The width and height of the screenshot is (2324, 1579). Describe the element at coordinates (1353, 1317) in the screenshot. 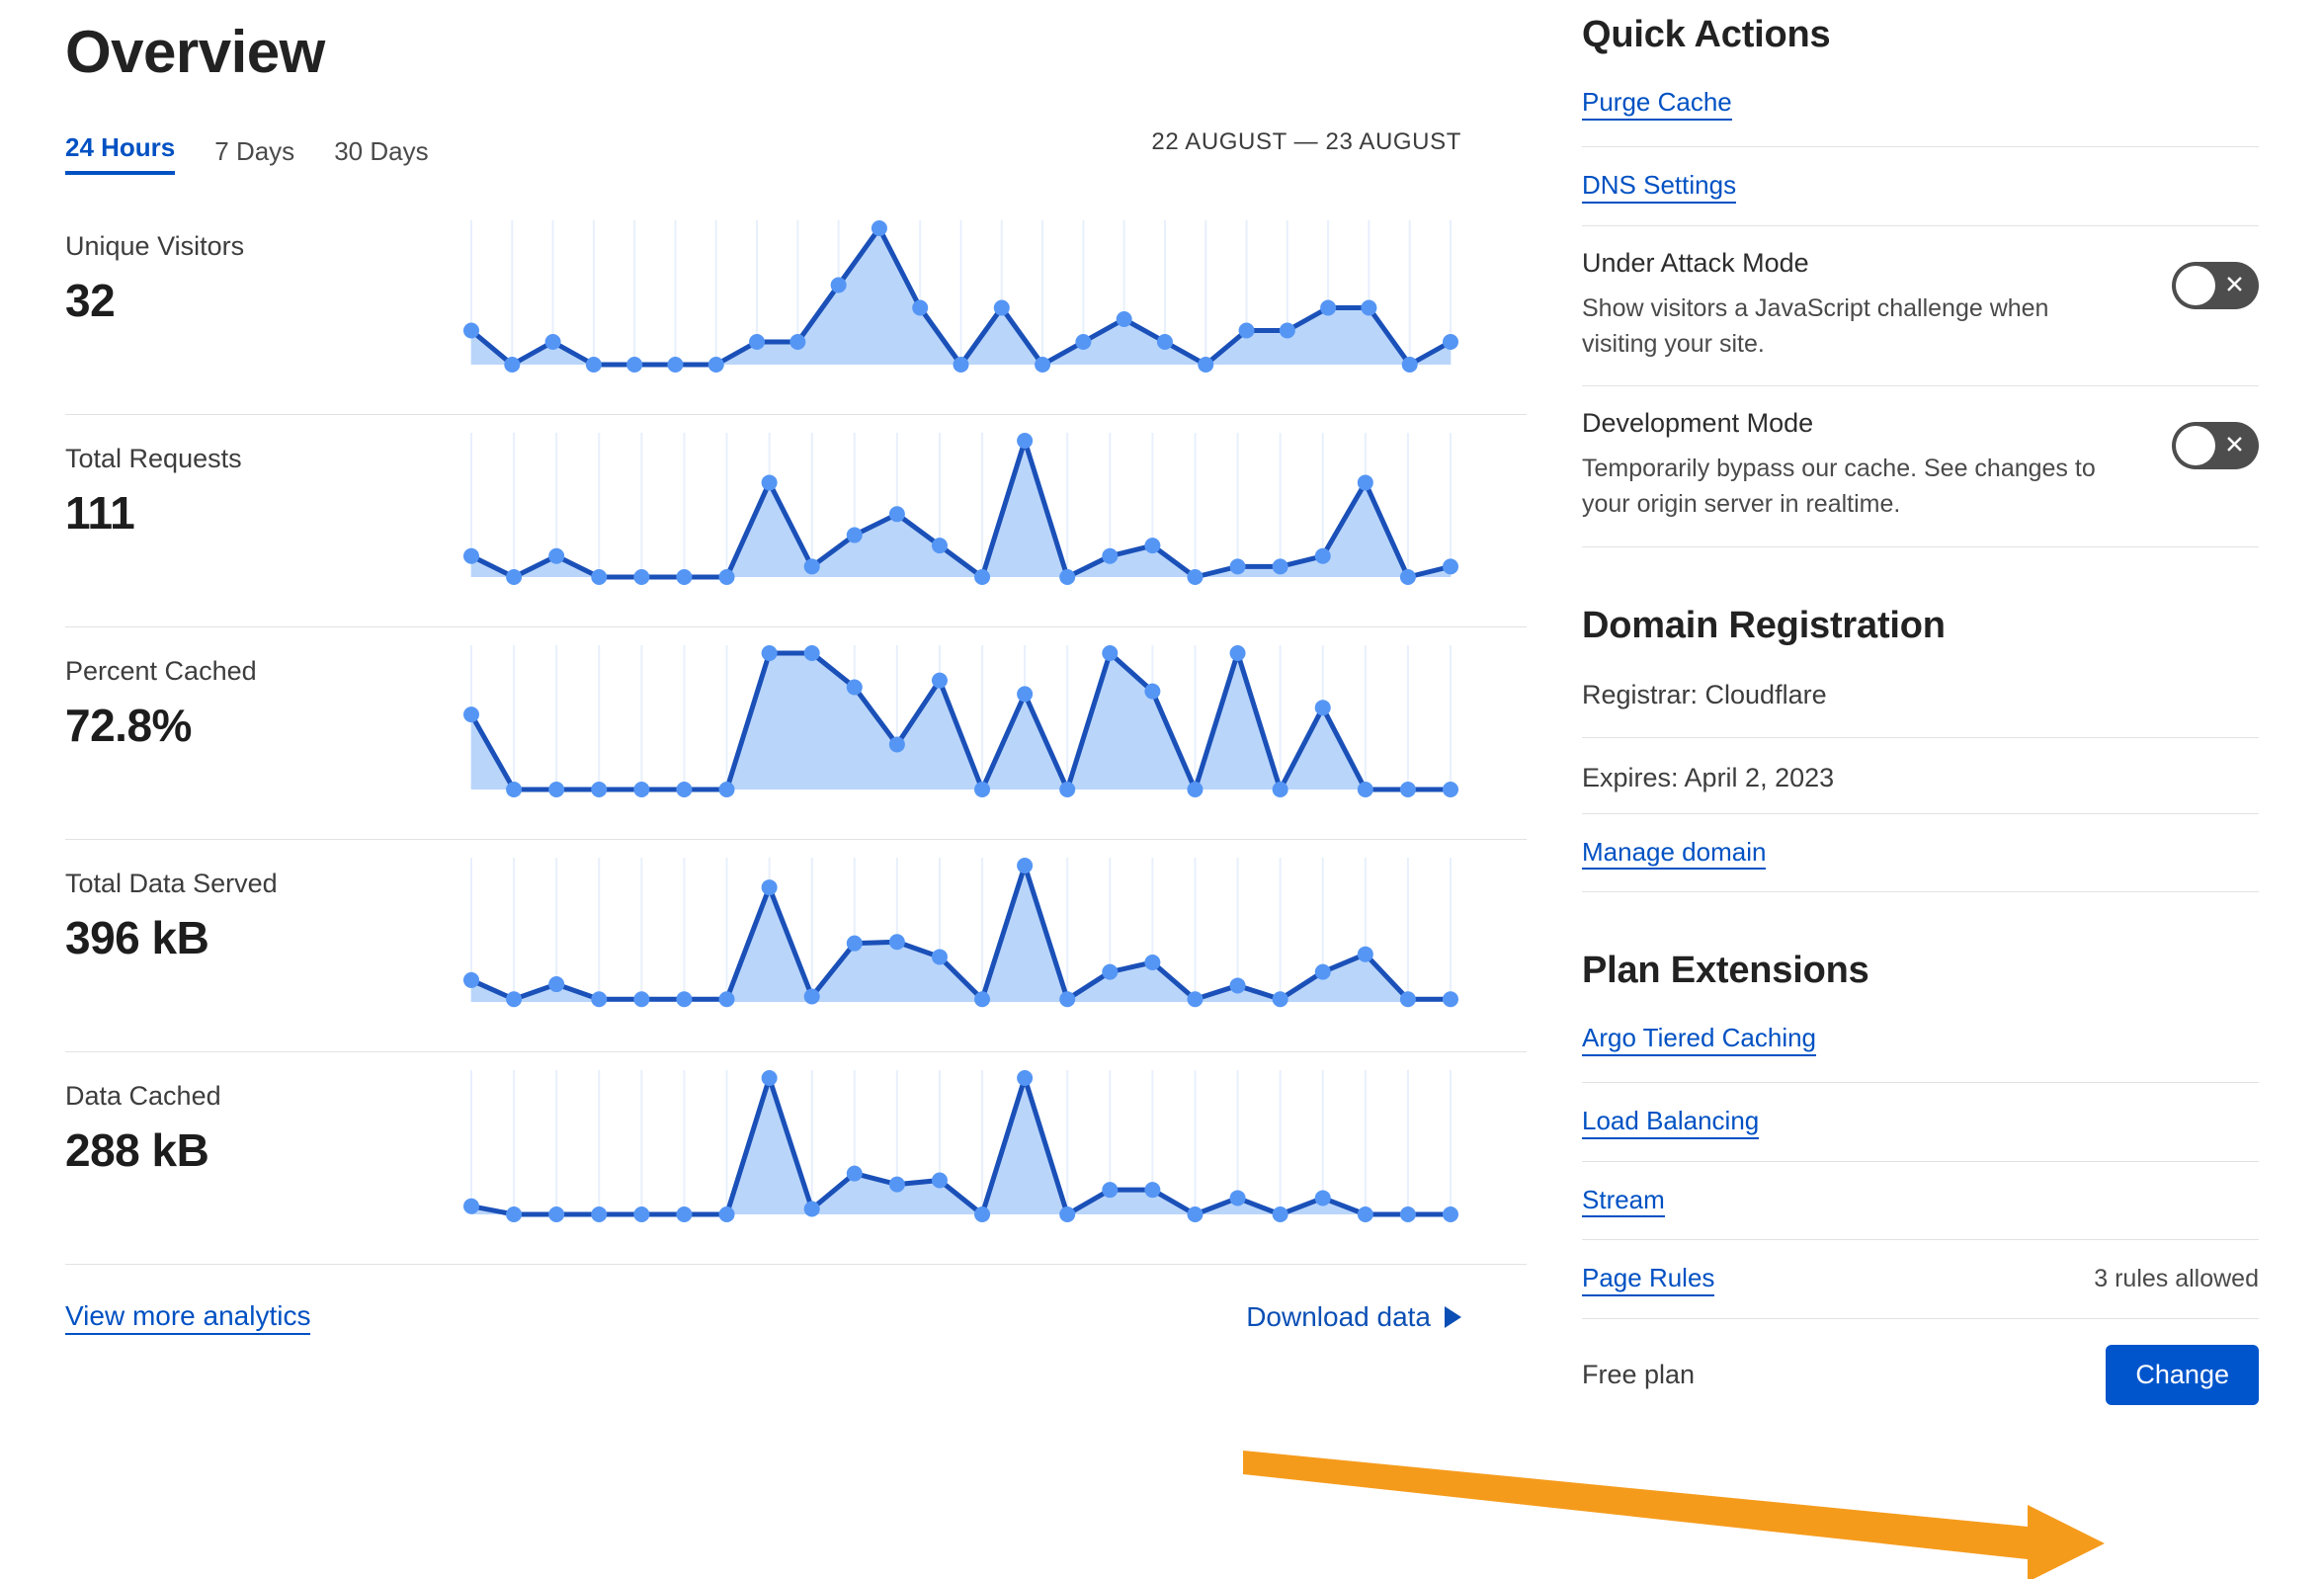

I see `download-data-button: Download data` at that location.